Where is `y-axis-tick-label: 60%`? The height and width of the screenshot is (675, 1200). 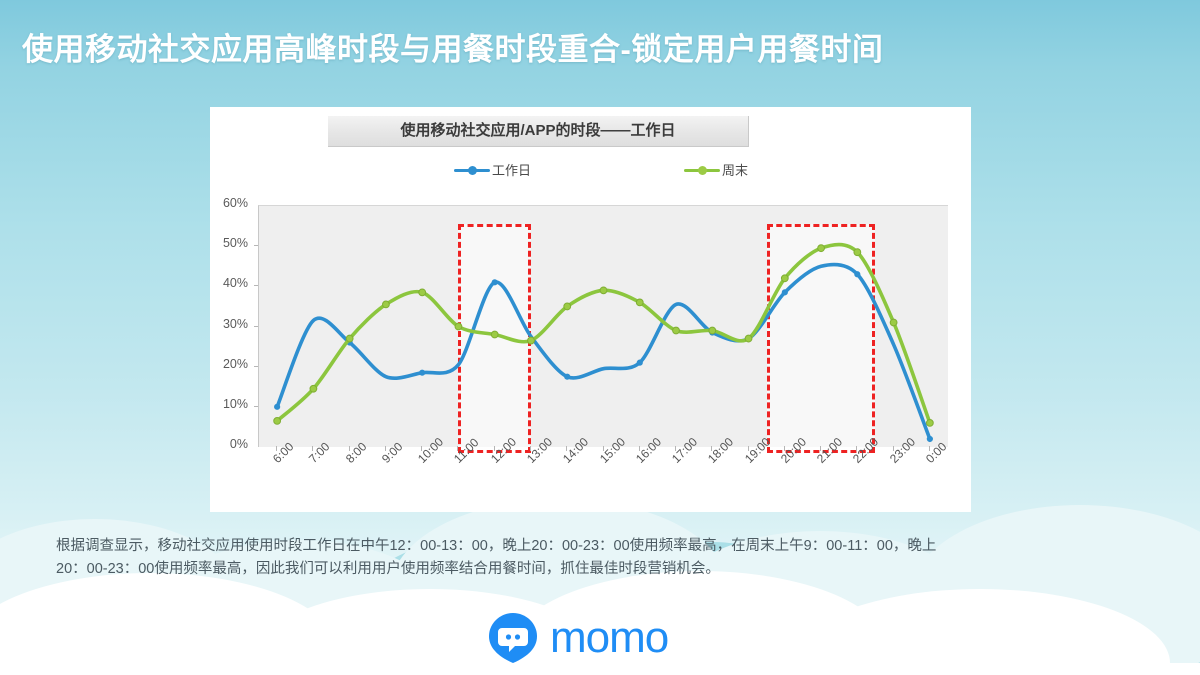 y-axis-tick-label: 60% is located at coordinates (235, 203).